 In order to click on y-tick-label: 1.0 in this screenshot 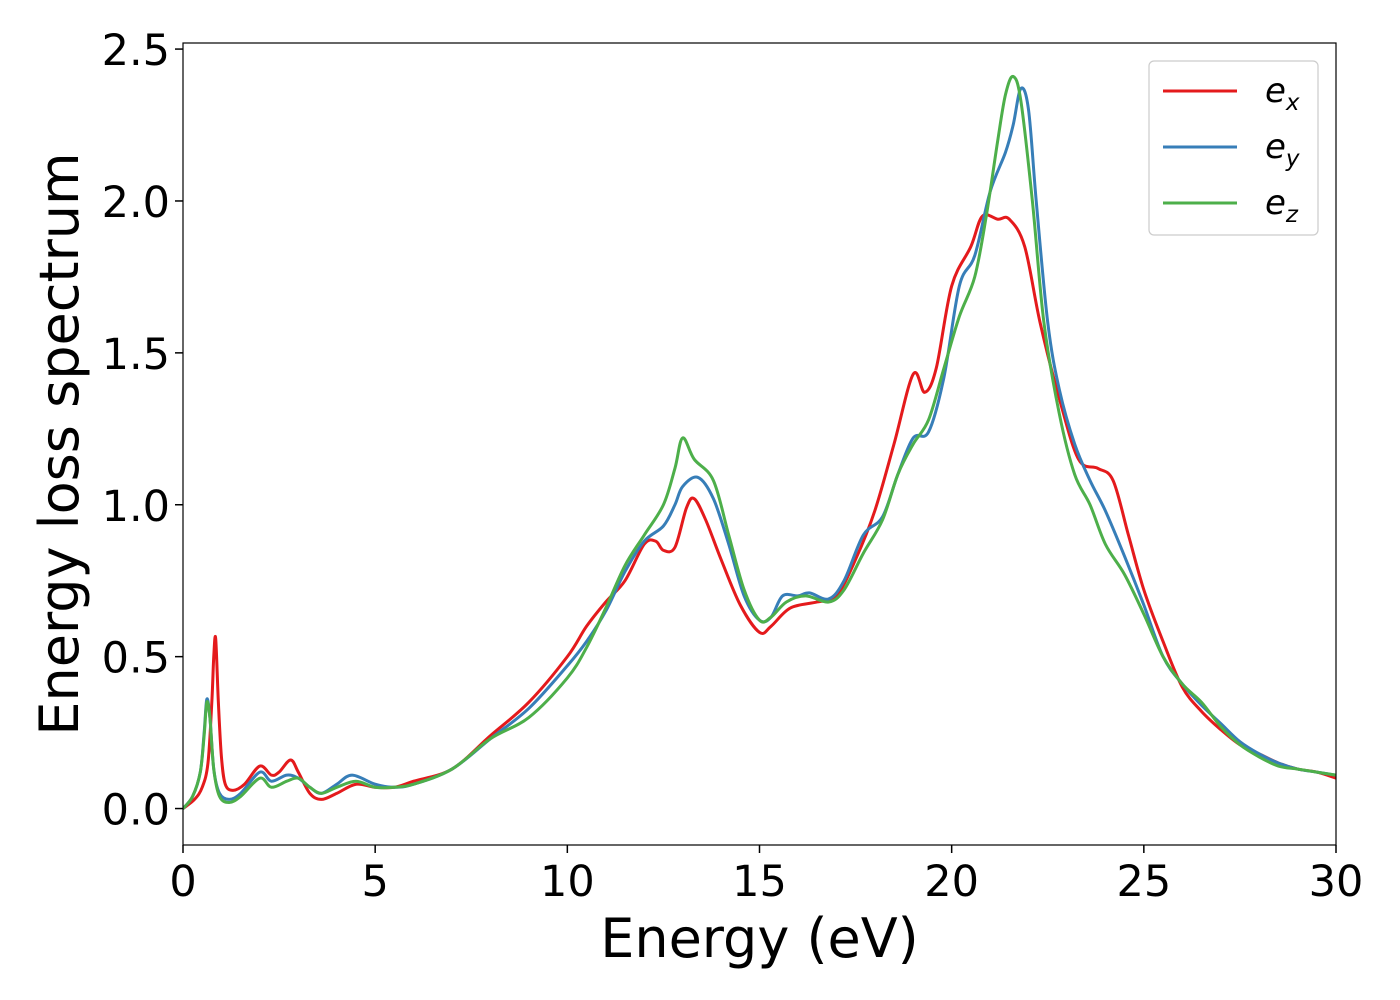, I will do `click(136, 507)`.